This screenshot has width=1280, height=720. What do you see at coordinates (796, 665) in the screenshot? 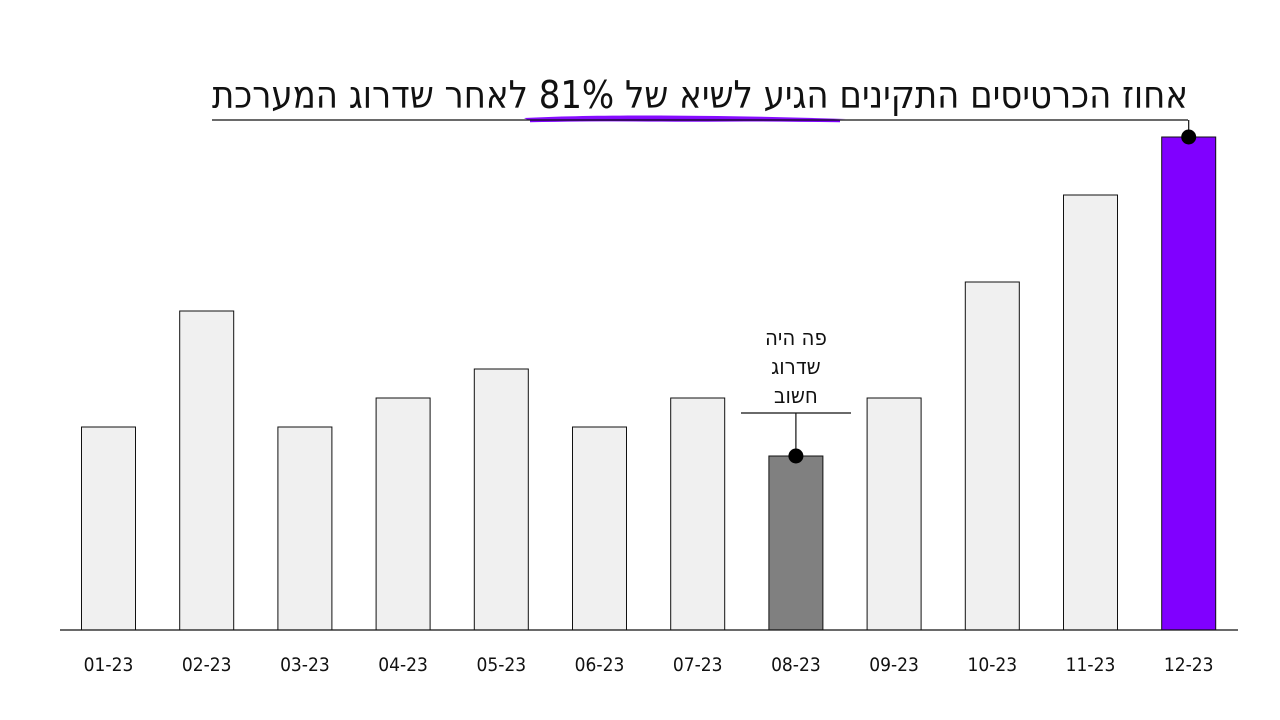
I see `x-tick-label: 08-23` at bounding box center [796, 665].